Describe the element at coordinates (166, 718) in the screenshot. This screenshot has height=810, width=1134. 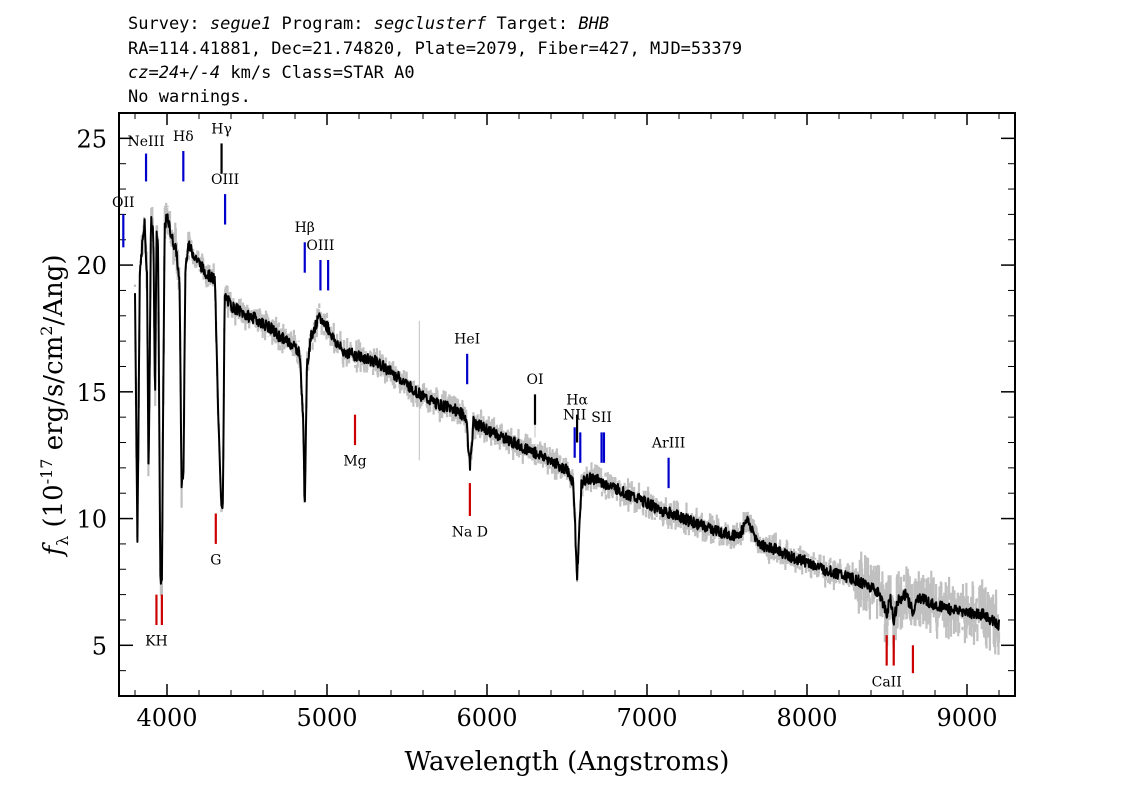
I see `x-tick-label: 4000` at that location.